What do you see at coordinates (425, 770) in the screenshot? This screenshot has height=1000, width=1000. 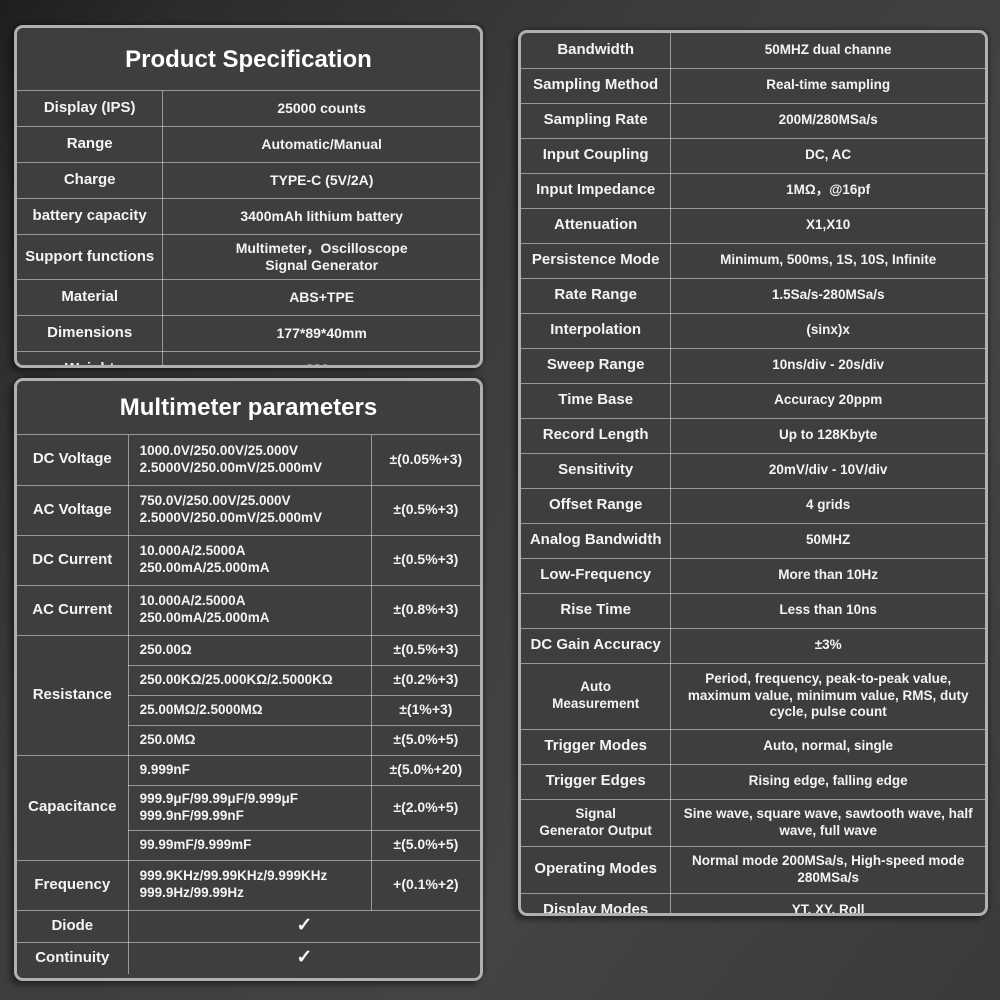 I see `param-accuracy: ±(5.0%+20)` at bounding box center [425, 770].